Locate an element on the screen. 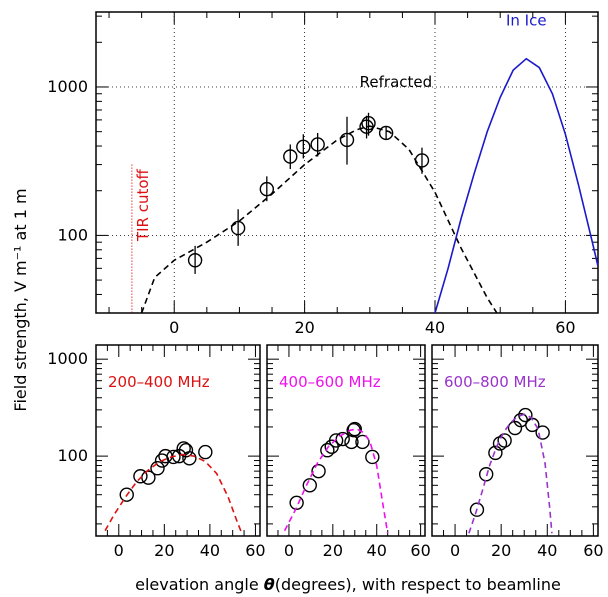  panel-band-label: 400–600 MHz is located at coordinates (330, 382).